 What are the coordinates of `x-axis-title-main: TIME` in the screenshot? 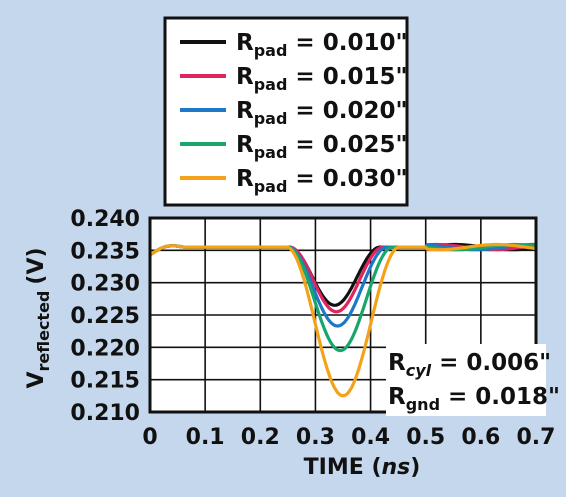 It's located at (334, 467).